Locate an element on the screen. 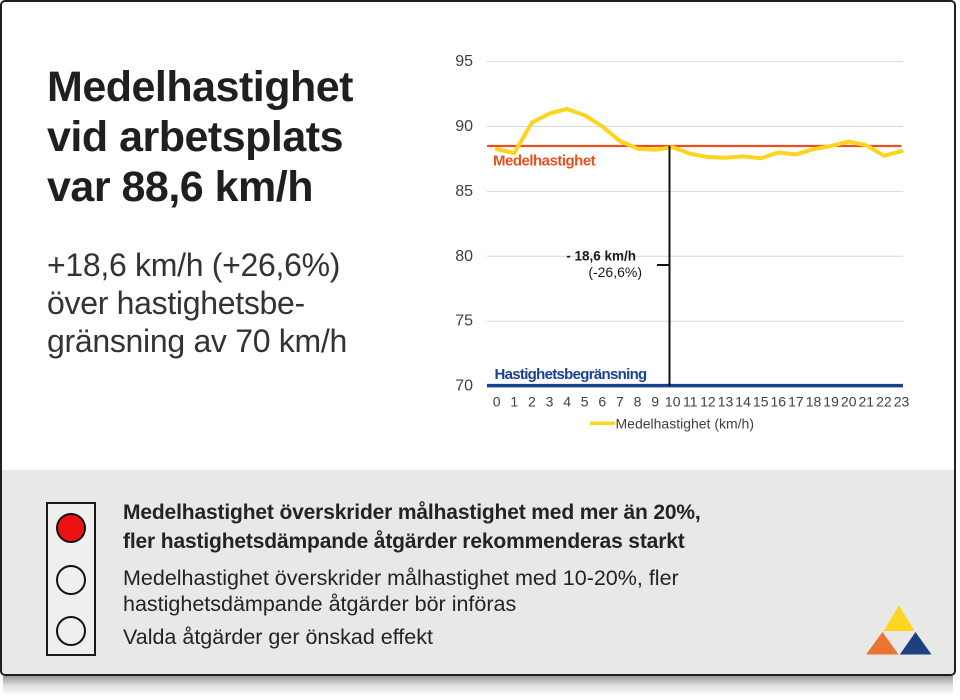 This screenshot has width=960, height=700. svg-text: 5 is located at coordinates (585, 402).